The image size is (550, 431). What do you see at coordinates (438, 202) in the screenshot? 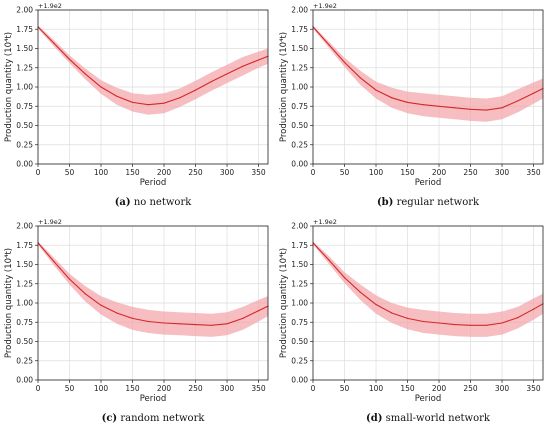
I see `caption-text: regular network` at bounding box center [438, 202].